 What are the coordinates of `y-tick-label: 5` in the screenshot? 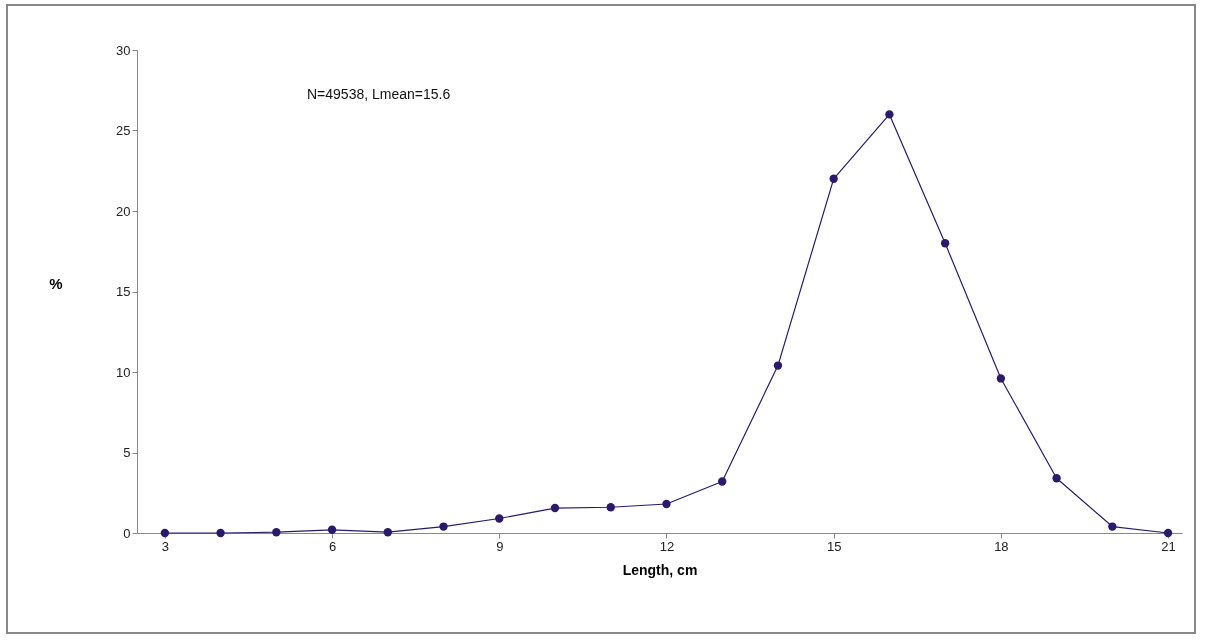 It's located at (127, 452).